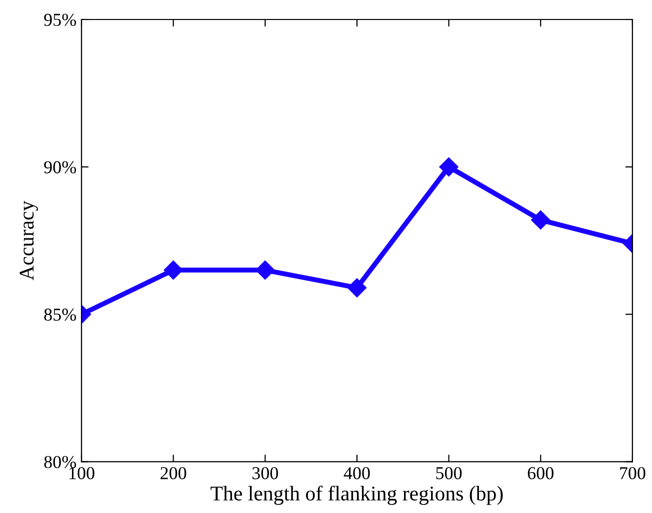  Describe the element at coordinates (356, 495) in the screenshot. I see `x-axis-title: The length of flanking regions (bp)` at that location.